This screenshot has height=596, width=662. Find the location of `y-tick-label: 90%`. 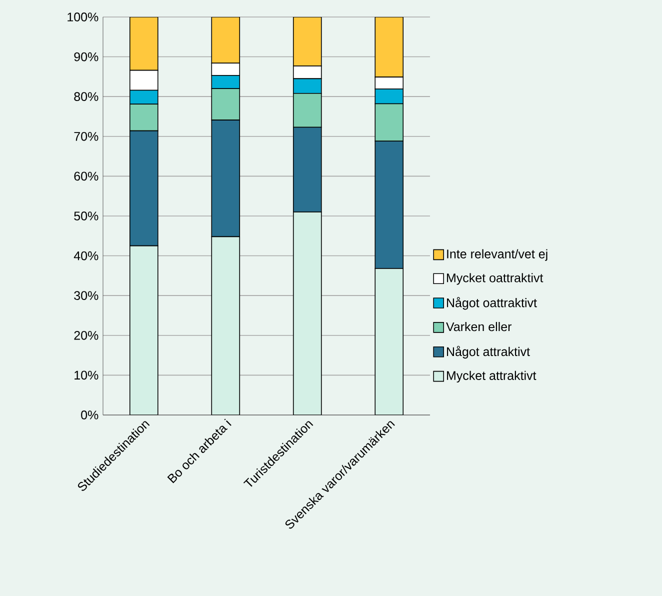

y-tick-label: 90% is located at coordinates (86, 57).